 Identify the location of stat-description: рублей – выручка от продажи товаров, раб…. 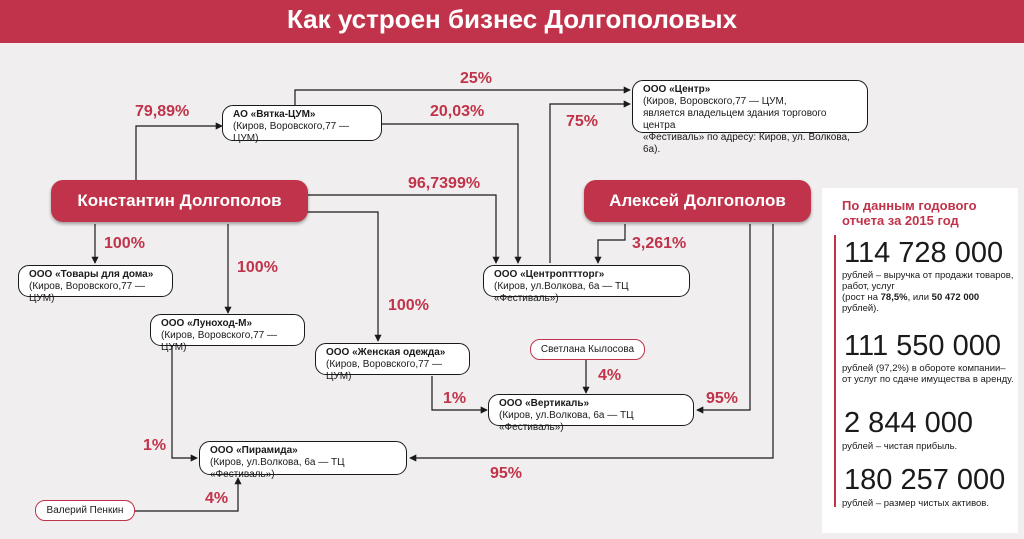
(928, 292).